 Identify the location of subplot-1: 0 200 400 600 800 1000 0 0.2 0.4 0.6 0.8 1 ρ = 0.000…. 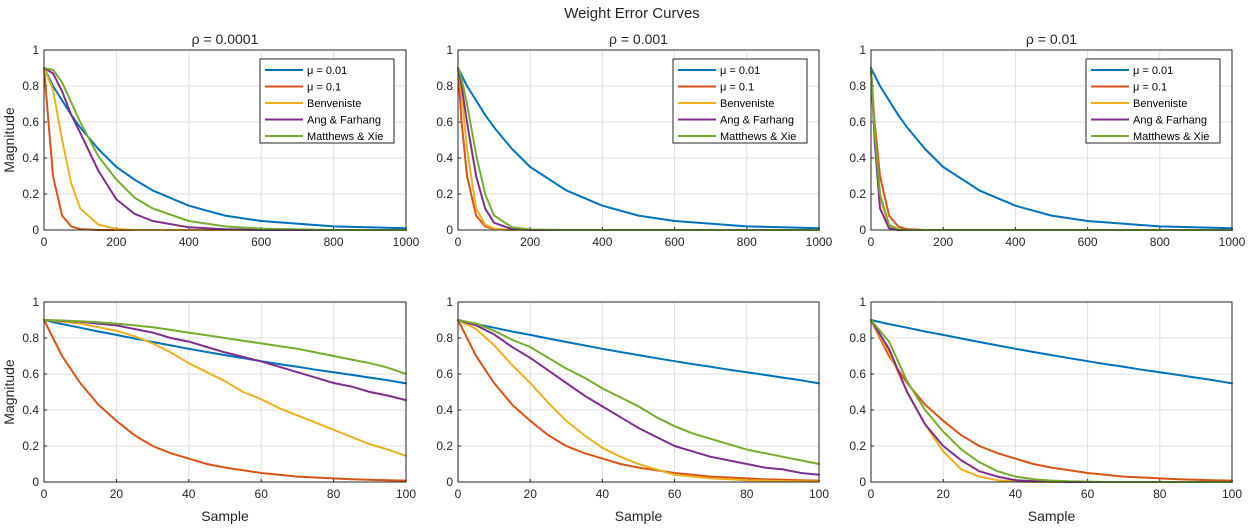
(210, 140).